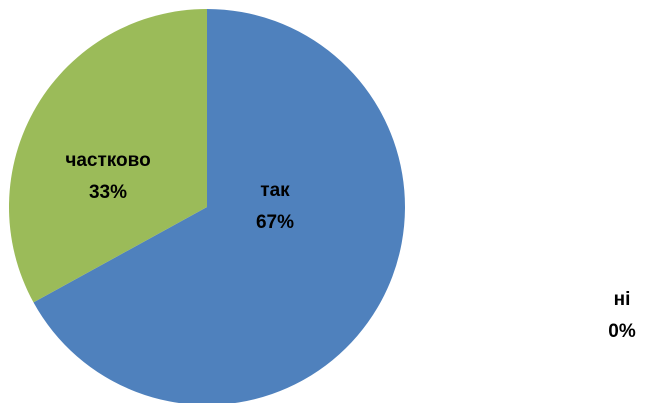  Describe the element at coordinates (107, 160) in the screenshot. I see `data-label-category: частково` at that location.